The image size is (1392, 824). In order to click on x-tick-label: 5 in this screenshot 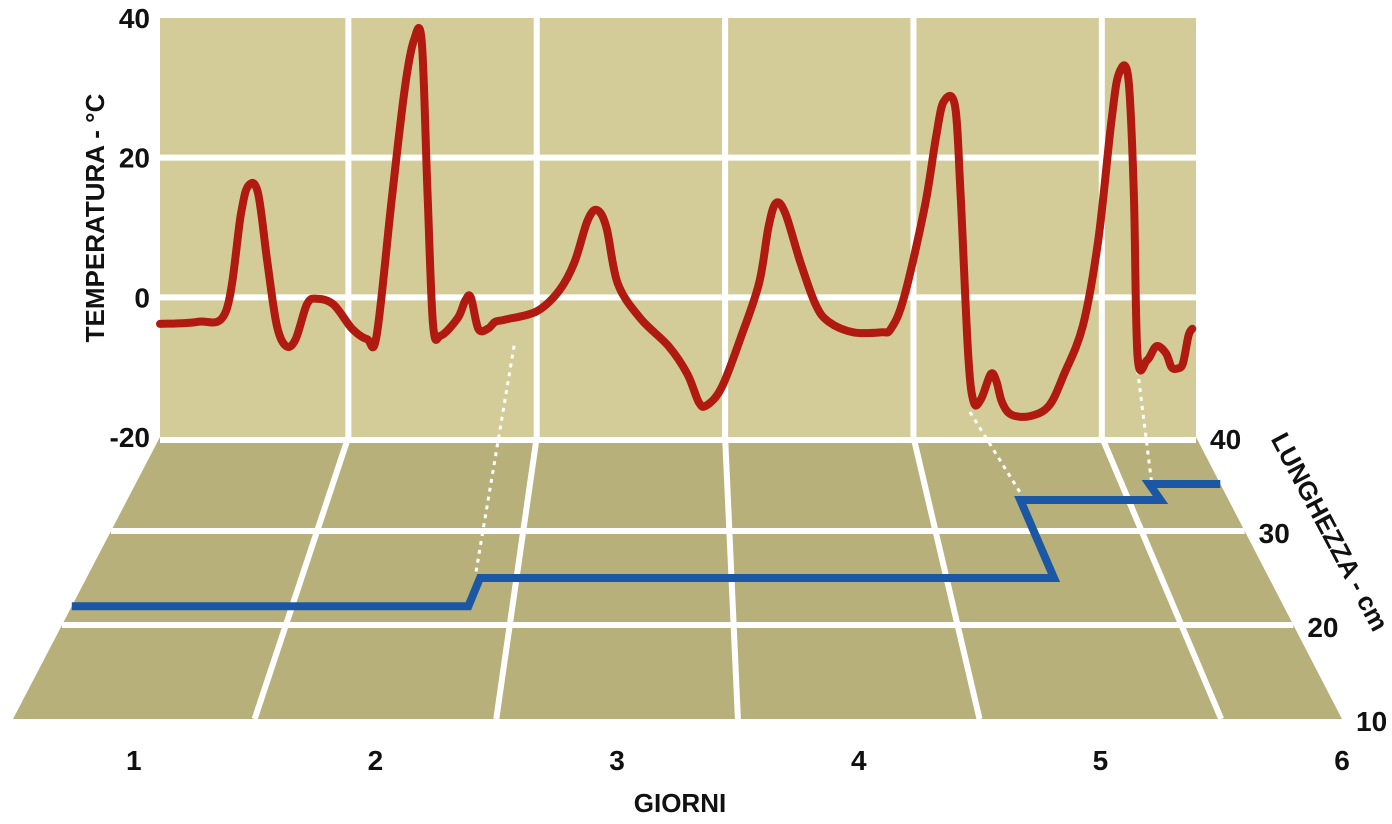, I will do `click(1101, 760)`.